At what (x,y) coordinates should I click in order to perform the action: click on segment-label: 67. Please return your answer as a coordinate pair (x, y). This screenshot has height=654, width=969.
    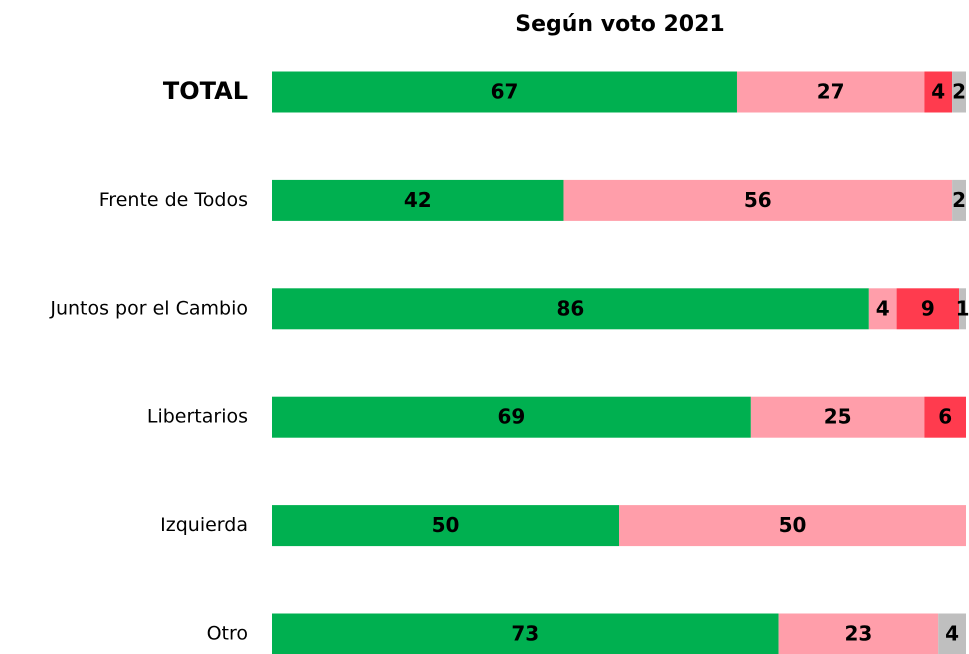
    Looking at the image, I should click on (505, 92).